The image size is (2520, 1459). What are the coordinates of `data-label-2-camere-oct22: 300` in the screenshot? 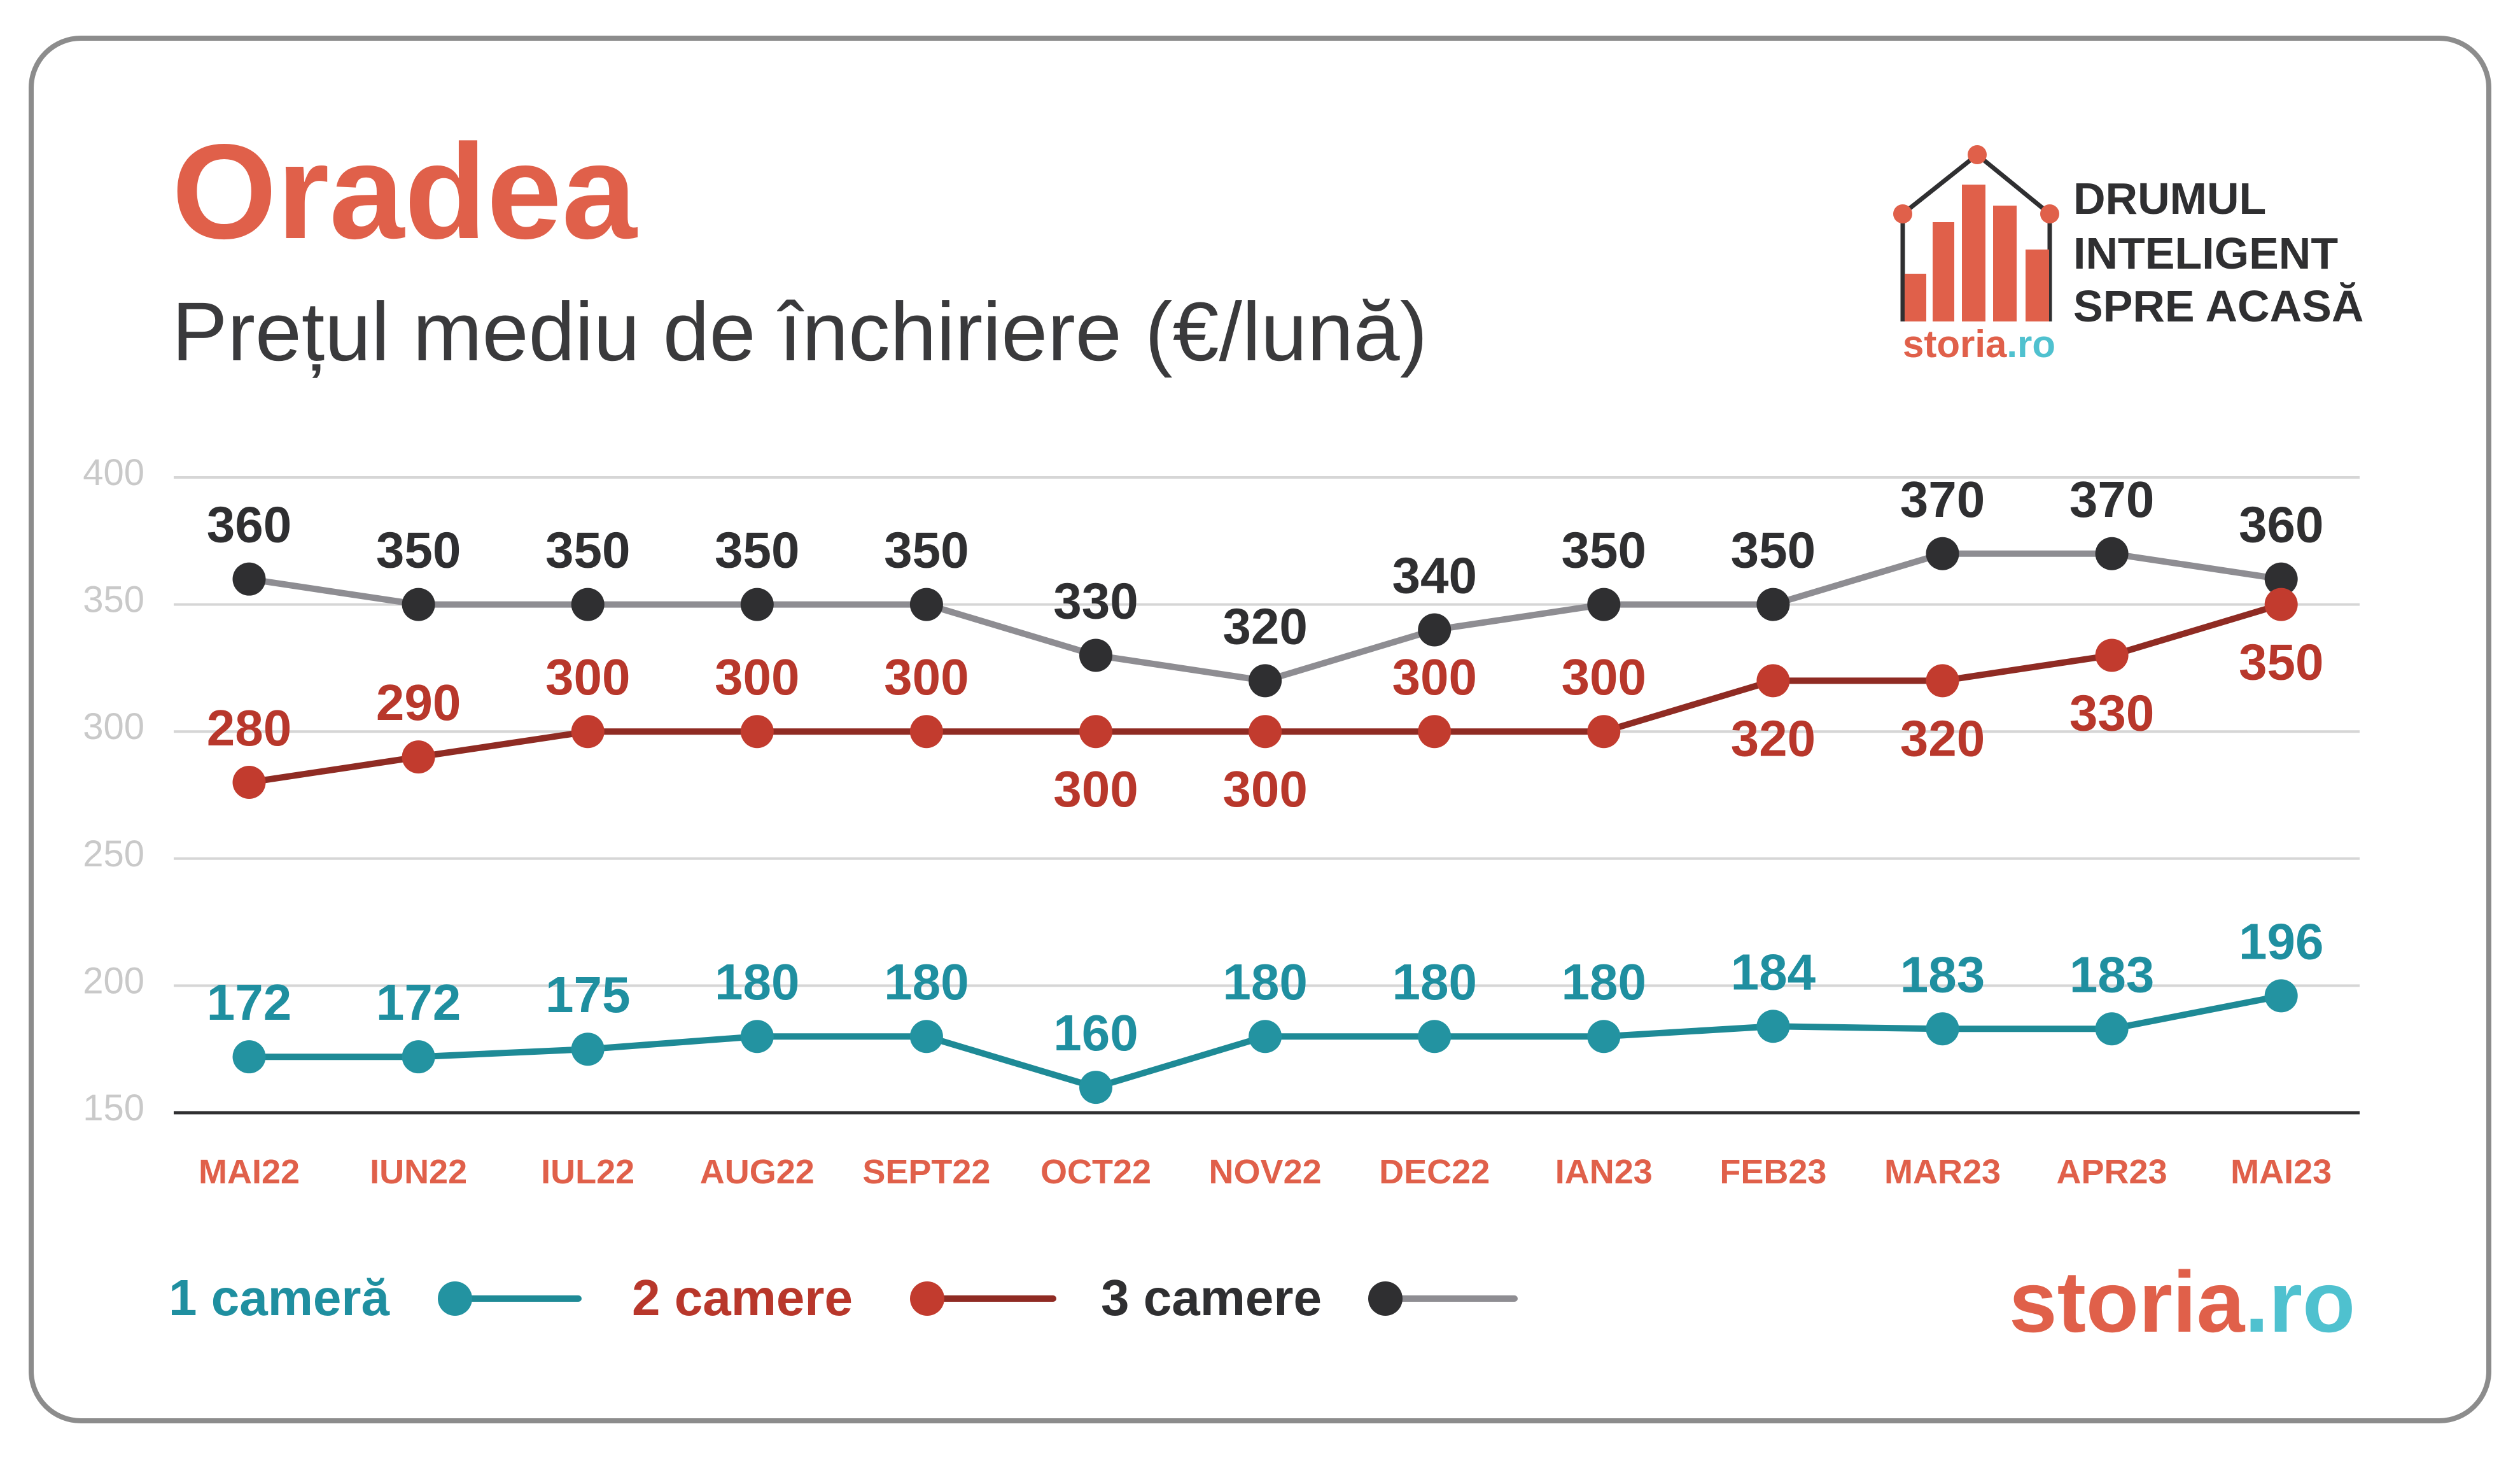 It's located at (1095, 789).